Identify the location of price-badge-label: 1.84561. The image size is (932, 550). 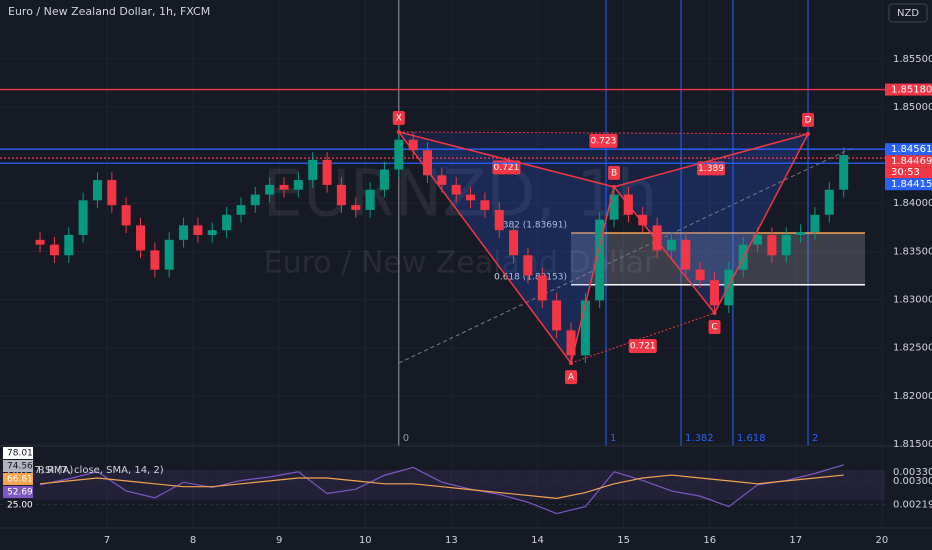
(911, 149).